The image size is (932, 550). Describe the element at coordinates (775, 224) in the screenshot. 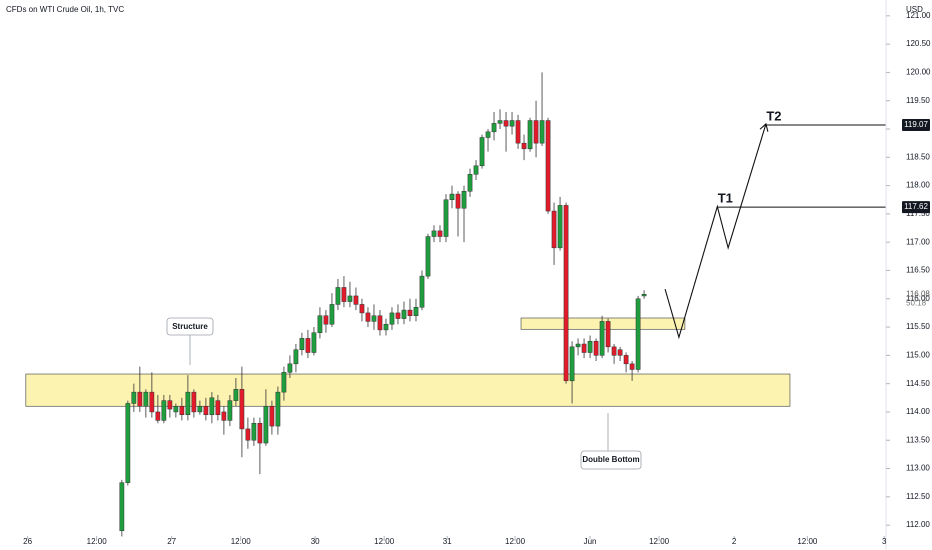

I see `projection: T1 T2` at that location.